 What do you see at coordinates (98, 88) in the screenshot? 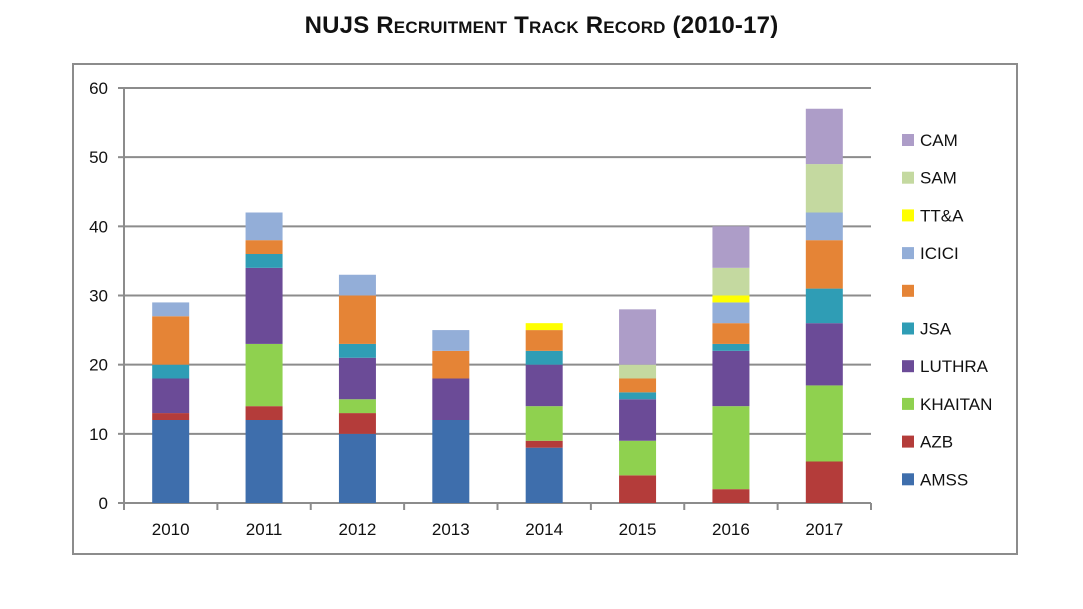
I see `y-tick-label: 60` at bounding box center [98, 88].